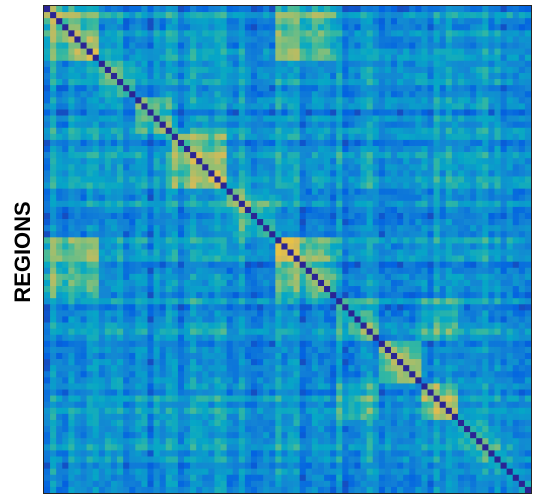  What do you see at coordinates (412, 374) in the screenshot?
I see `heatmap-diagonal-cell` at bounding box center [412, 374].